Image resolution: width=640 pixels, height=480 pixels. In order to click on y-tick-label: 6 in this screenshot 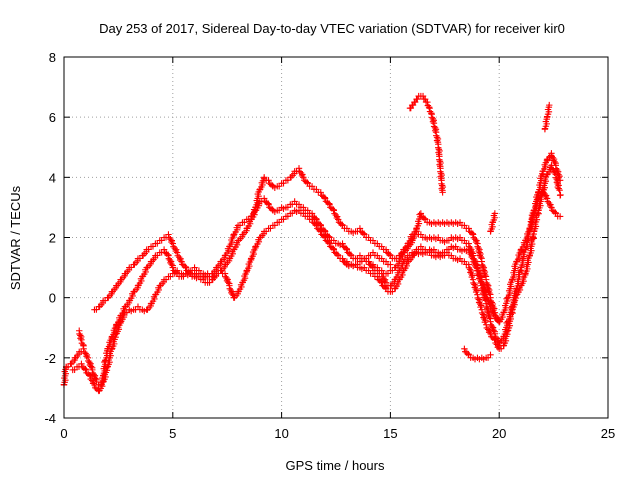, I will do `click(52, 117)`.